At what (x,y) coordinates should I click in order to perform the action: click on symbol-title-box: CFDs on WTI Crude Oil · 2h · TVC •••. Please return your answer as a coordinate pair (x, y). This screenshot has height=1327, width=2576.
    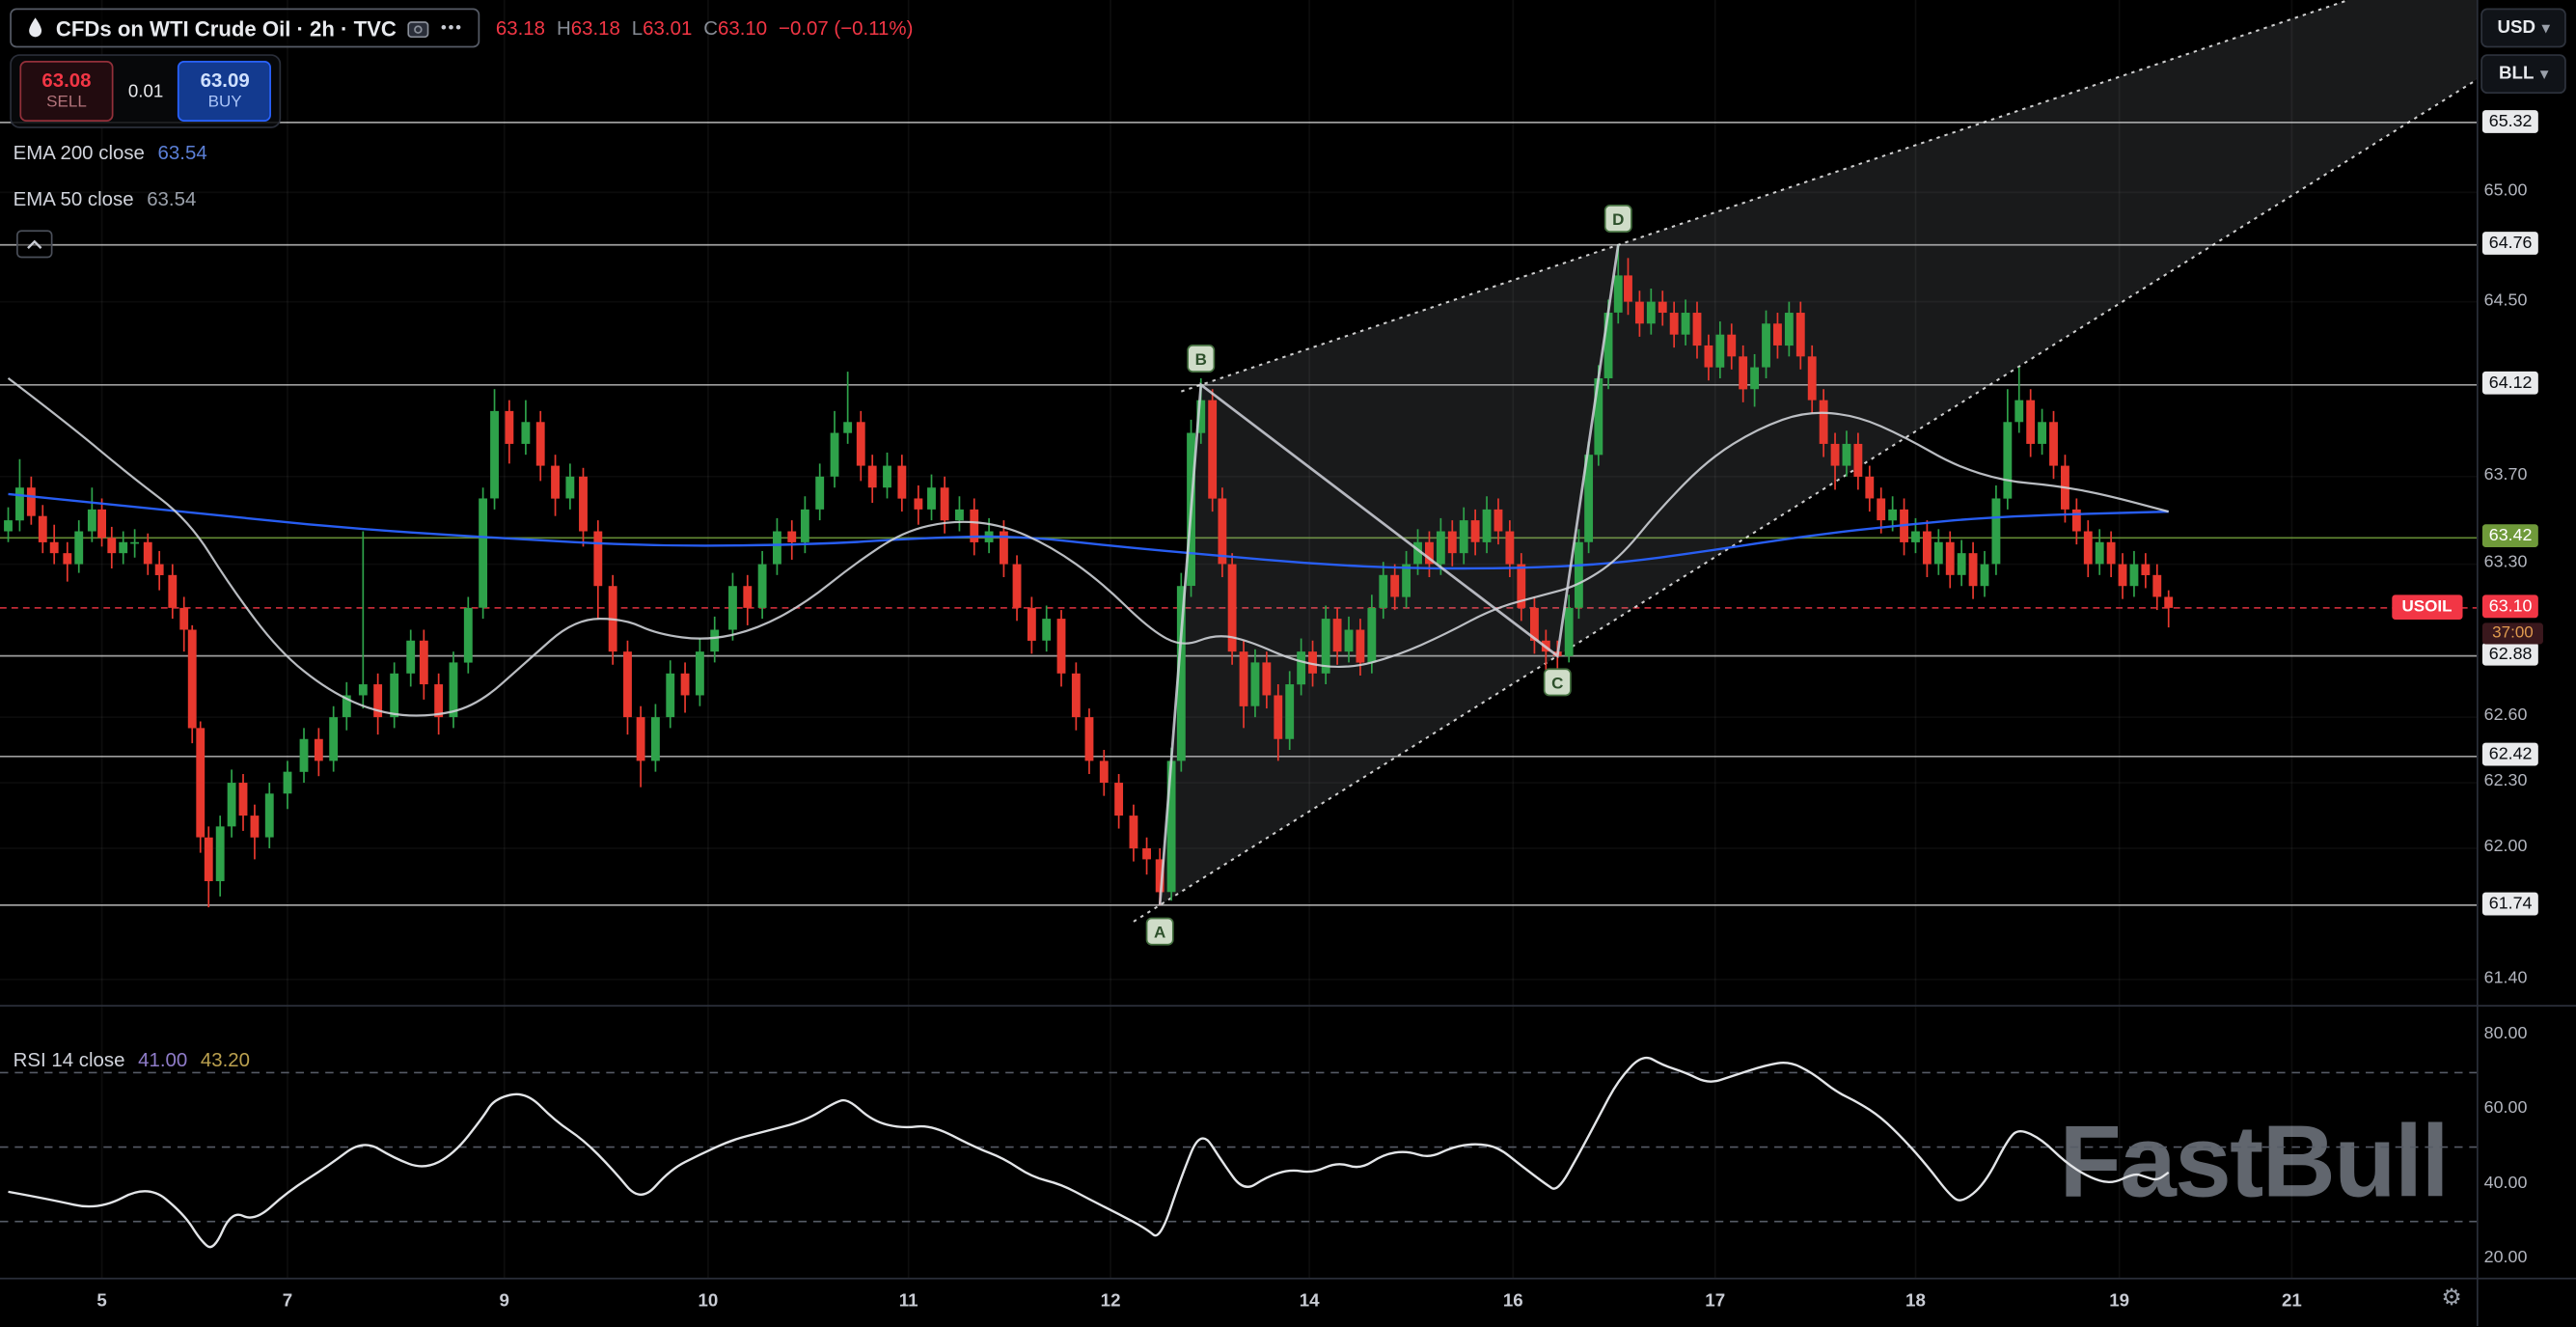
    Looking at the image, I should click on (245, 28).